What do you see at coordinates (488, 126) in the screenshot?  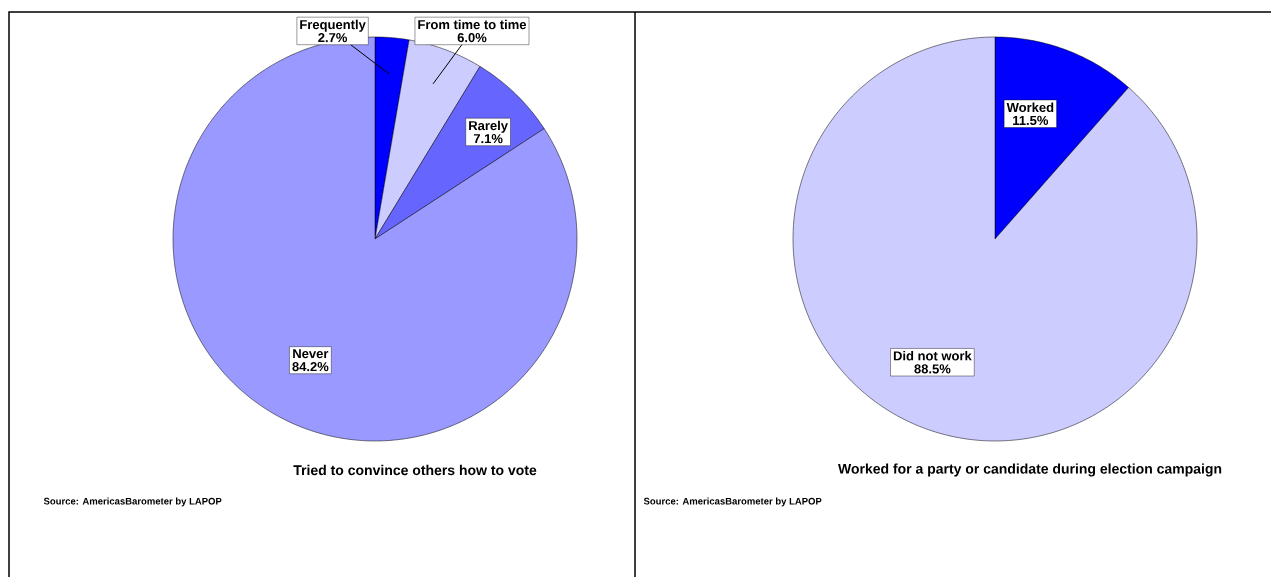 I see `slice-label: Rarely` at bounding box center [488, 126].